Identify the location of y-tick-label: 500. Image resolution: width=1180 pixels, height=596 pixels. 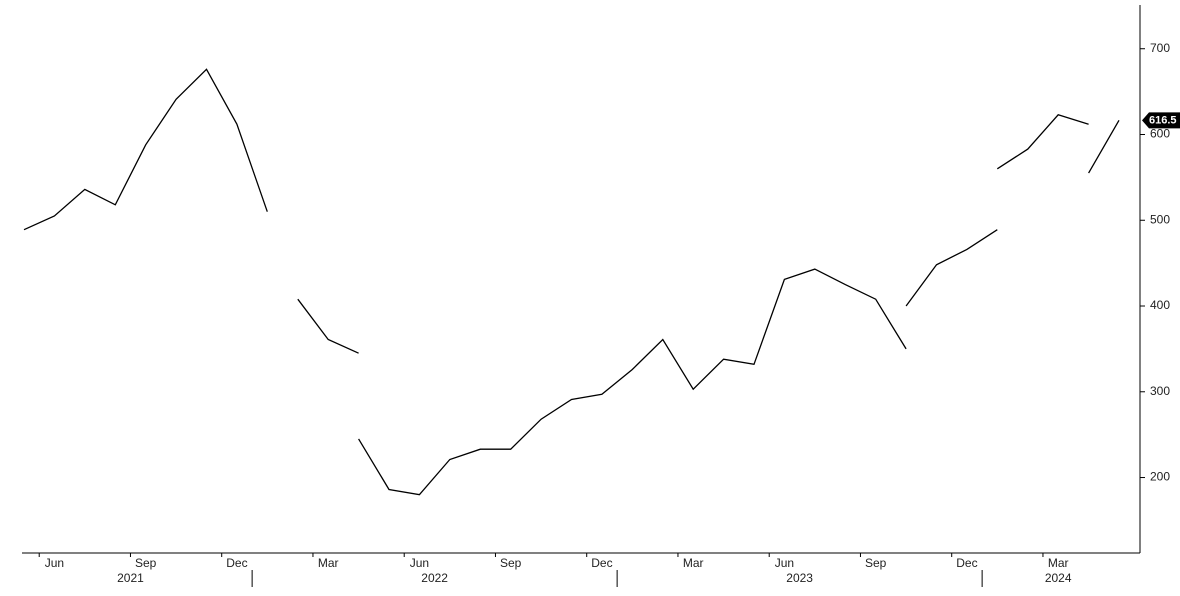
(1160, 219).